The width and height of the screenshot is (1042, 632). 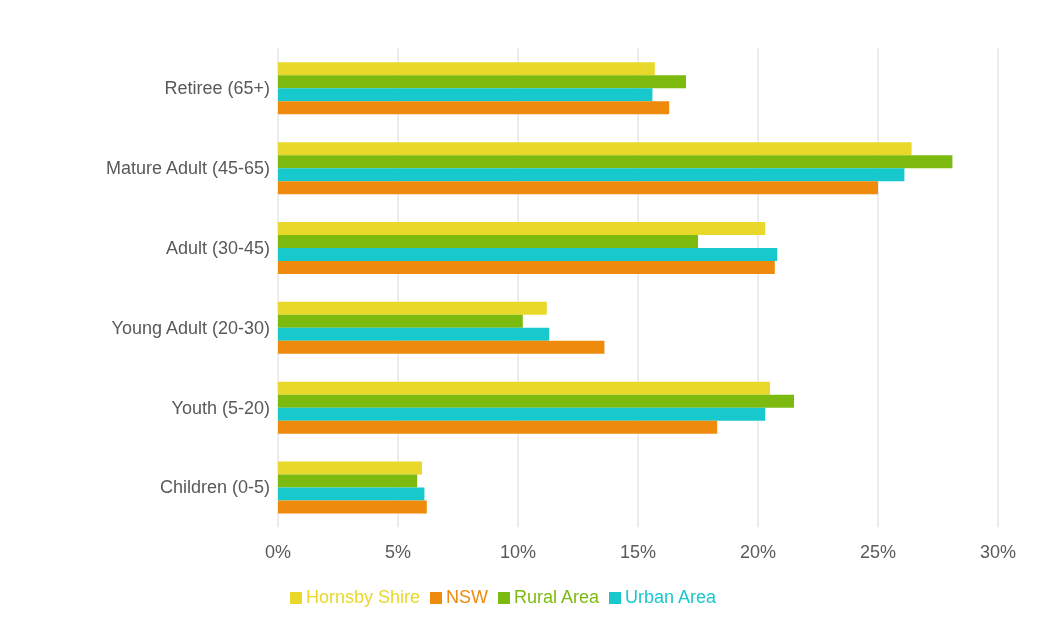 I want to click on y-tick-label: Youth (5-20), so click(x=220, y=407).